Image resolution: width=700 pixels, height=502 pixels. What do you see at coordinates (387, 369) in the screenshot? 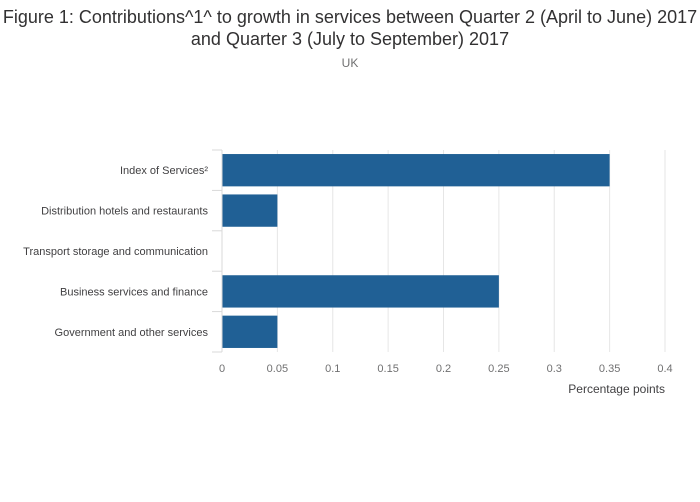
I see `x-tick-label: 0.15` at bounding box center [387, 369].